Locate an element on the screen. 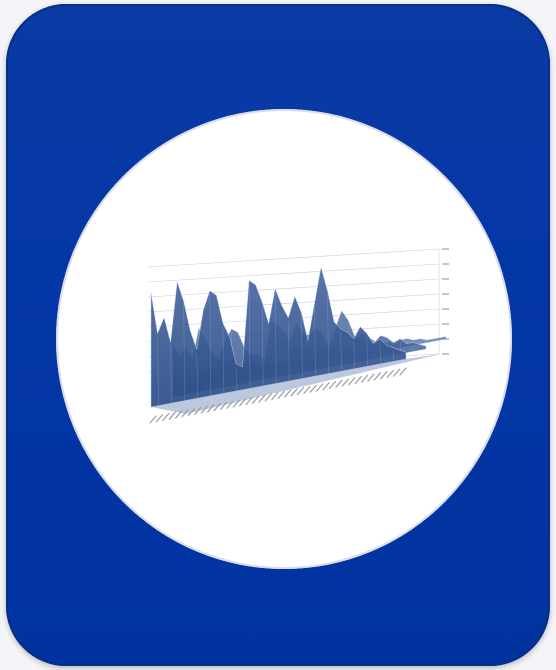 The width and height of the screenshot is (556, 670). area-series is located at coordinates (278, 337).